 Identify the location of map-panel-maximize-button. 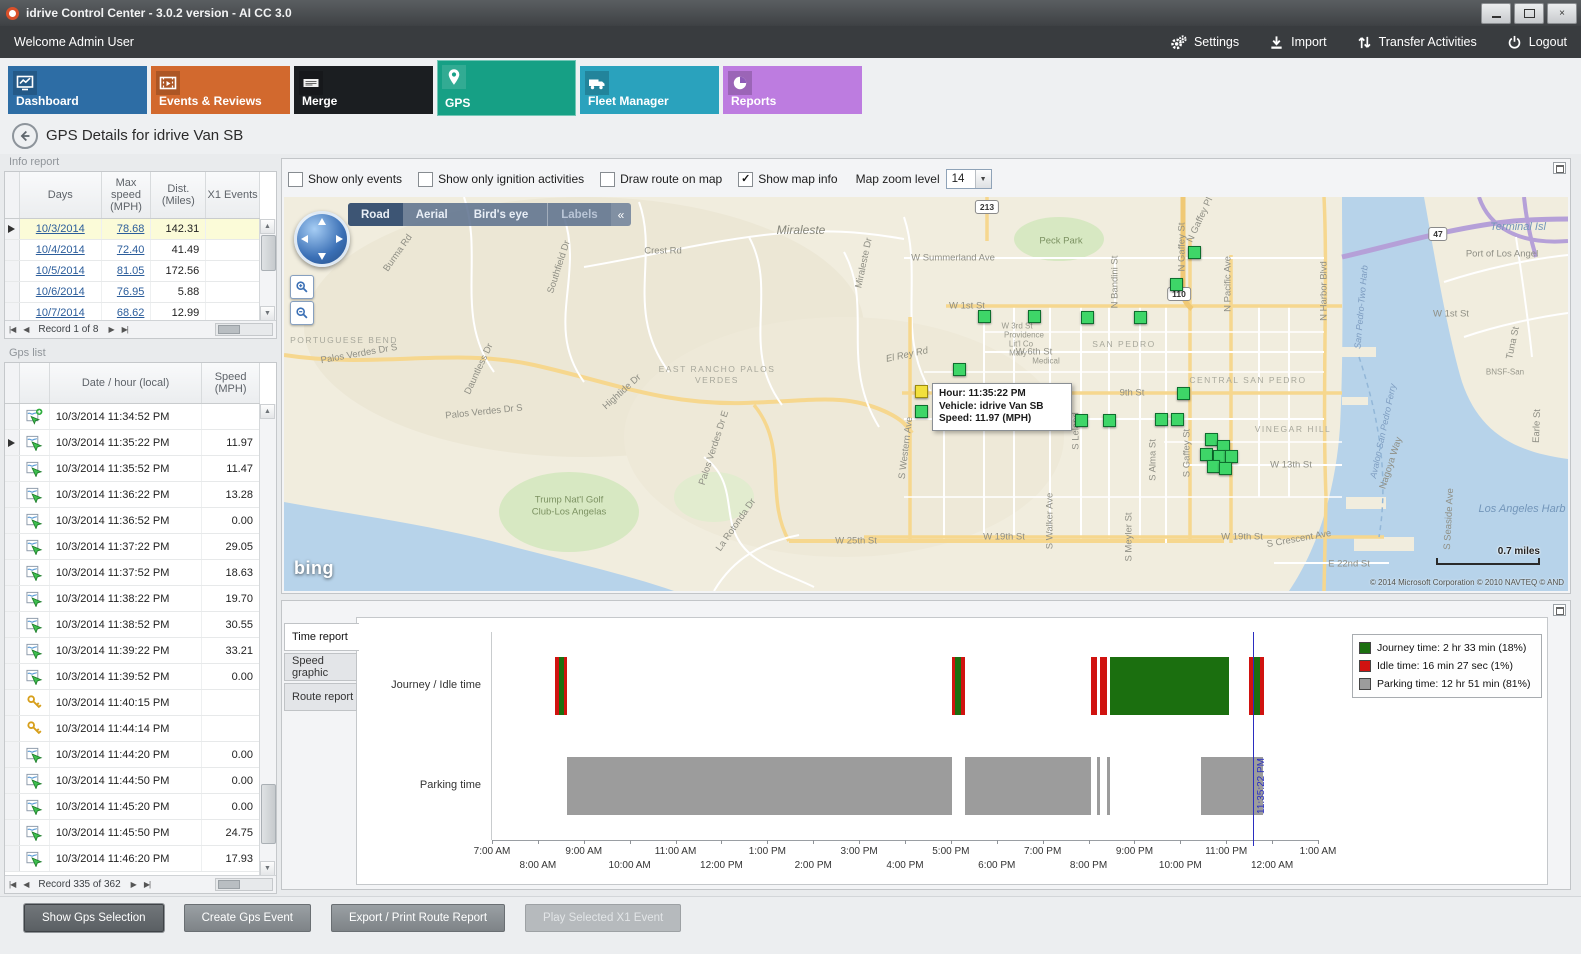
(1559, 168).